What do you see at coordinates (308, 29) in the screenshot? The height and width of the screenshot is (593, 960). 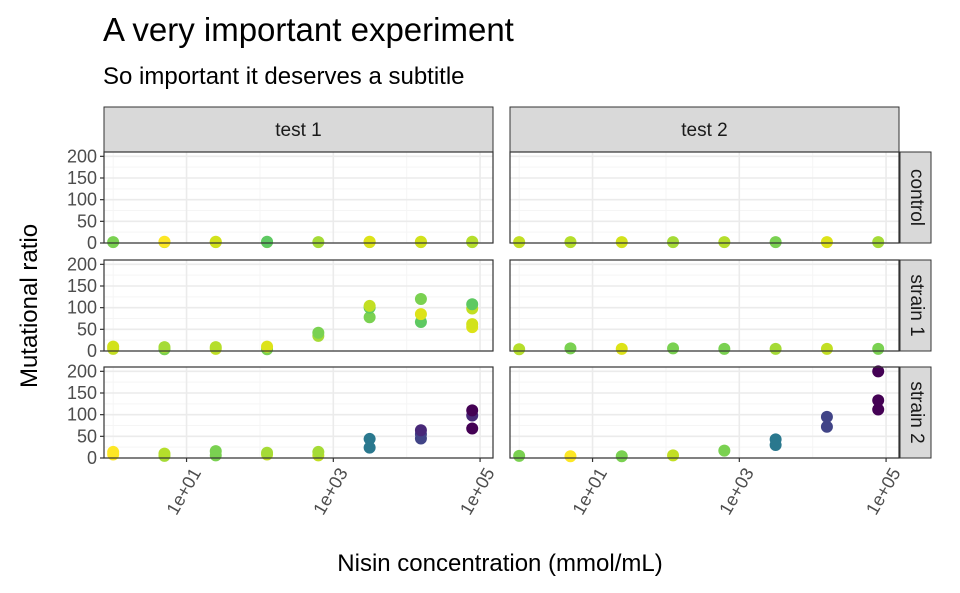 I see `chart-title: A very important experiment` at bounding box center [308, 29].